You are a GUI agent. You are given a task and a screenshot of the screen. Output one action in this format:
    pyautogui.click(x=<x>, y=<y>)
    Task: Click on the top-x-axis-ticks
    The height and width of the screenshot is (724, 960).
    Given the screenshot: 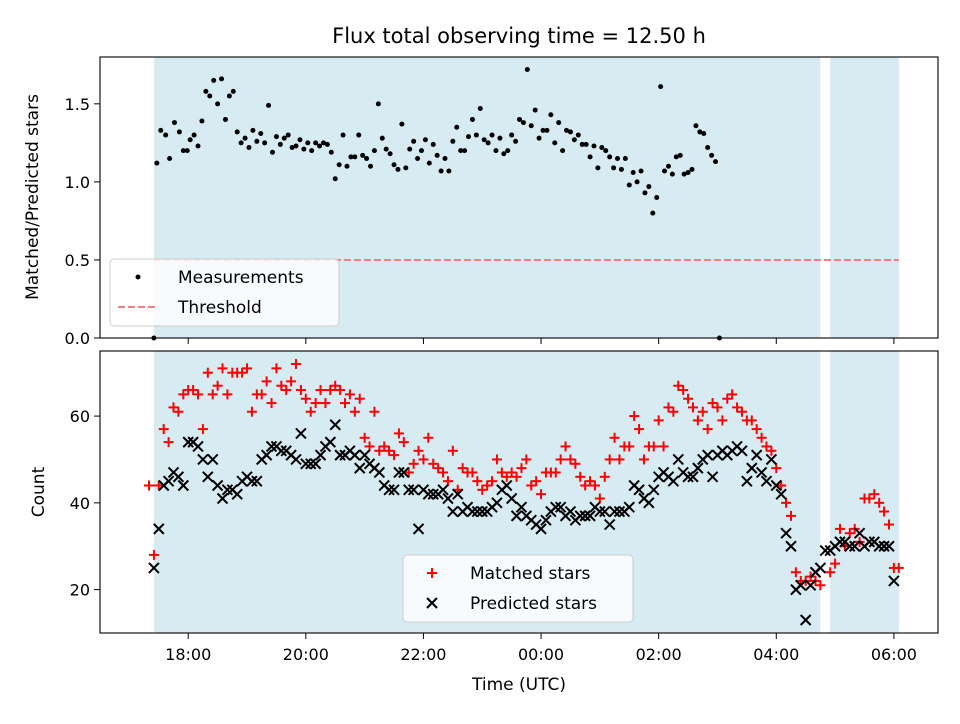 What is the action you would take?
    pyautogui.click(x=541, y=341)
    